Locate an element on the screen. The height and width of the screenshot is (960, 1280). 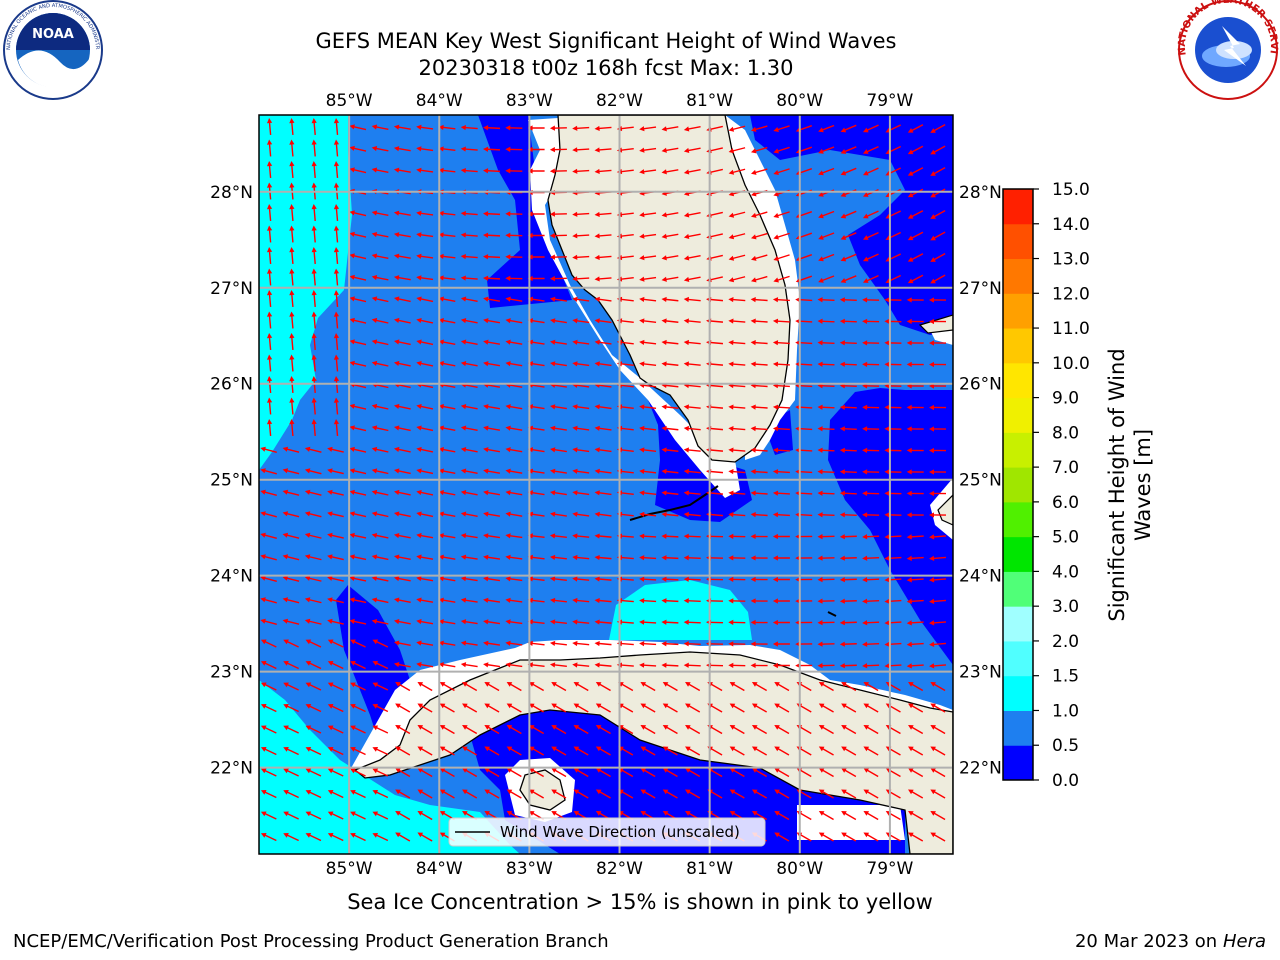
colorbar-tick-label: 1.0 is located at coordinates (1065, 711).